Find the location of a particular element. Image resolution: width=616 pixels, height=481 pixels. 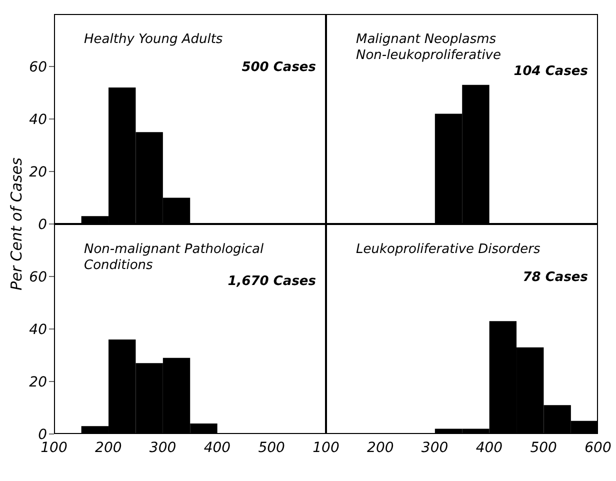

y-tick-label: 0 is located at coordinates (43, 224).